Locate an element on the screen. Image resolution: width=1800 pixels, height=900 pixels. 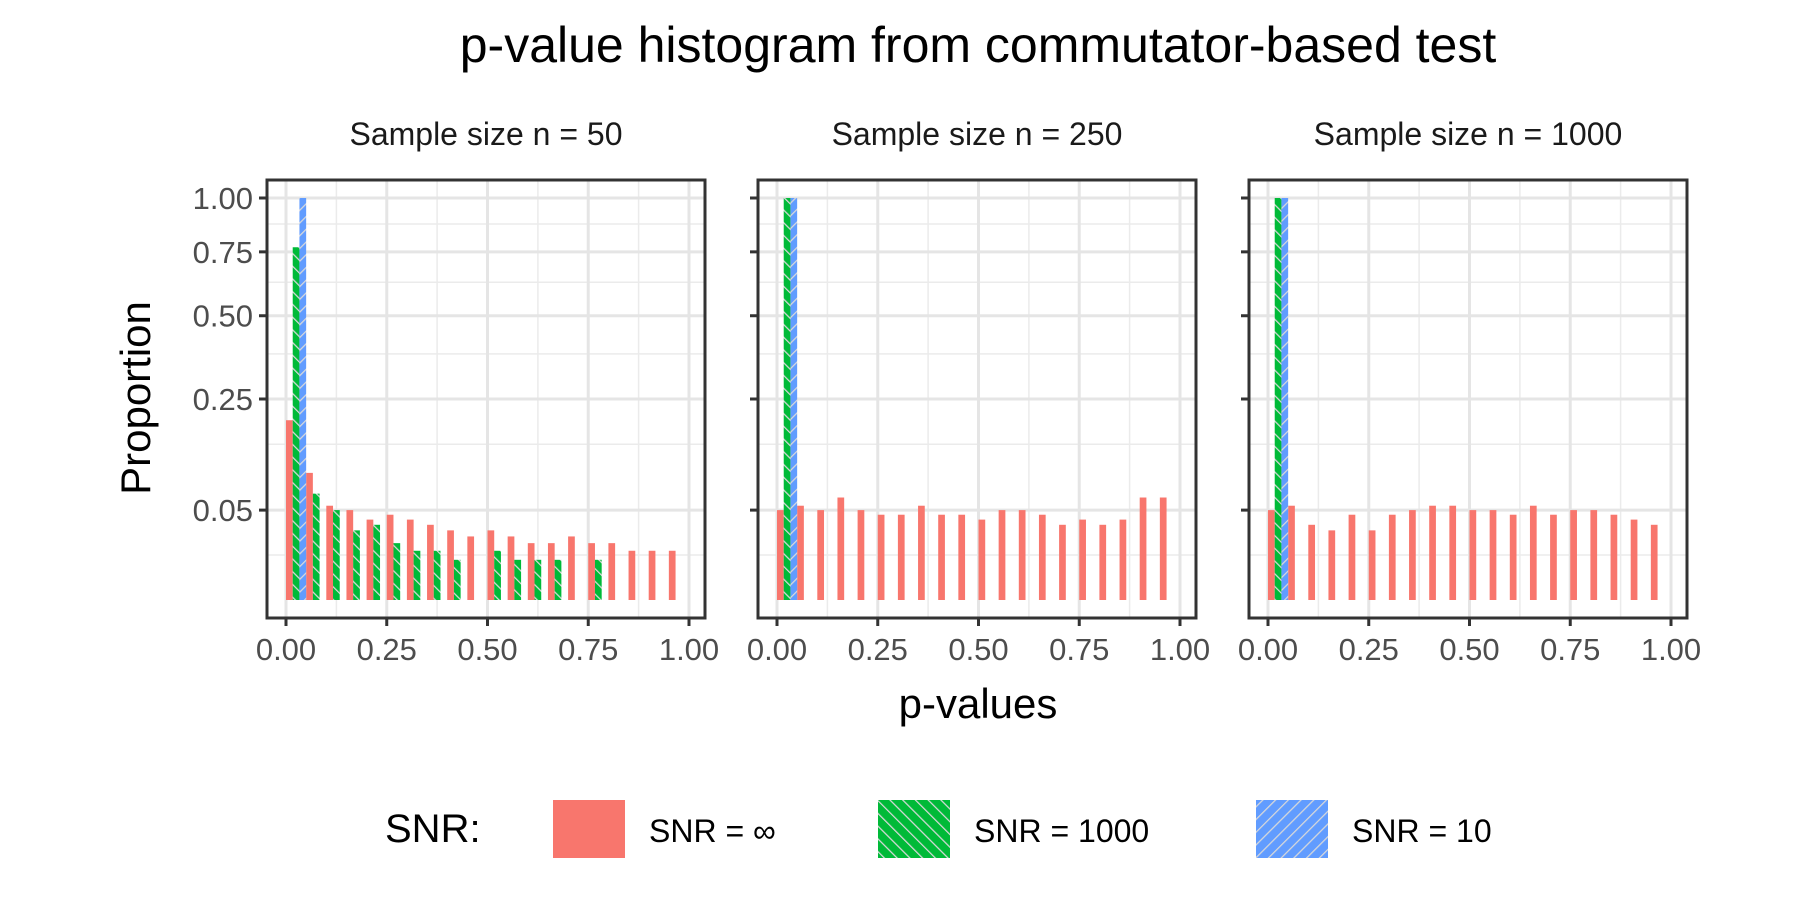
legend-title: SNR: is located at coordinates (433, 829).